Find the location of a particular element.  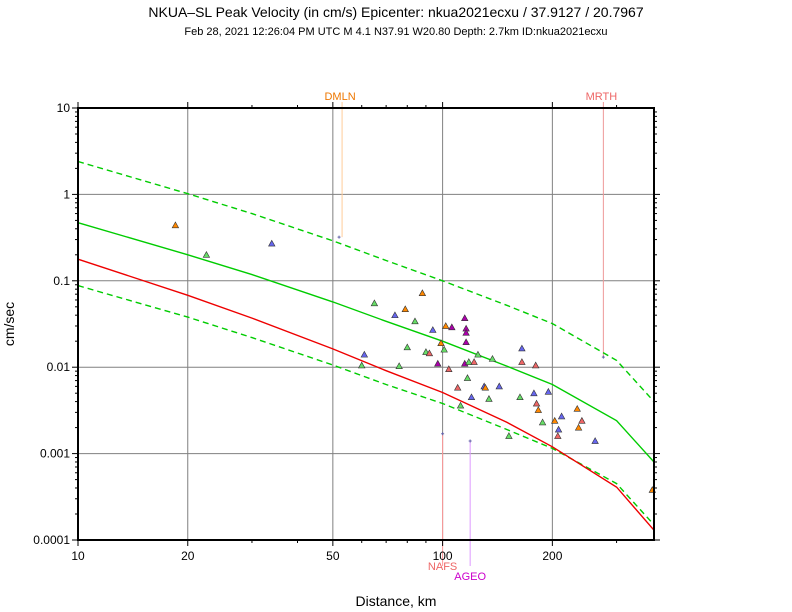

y-tick-label: 0.1 is located at coordinates (61, 281).